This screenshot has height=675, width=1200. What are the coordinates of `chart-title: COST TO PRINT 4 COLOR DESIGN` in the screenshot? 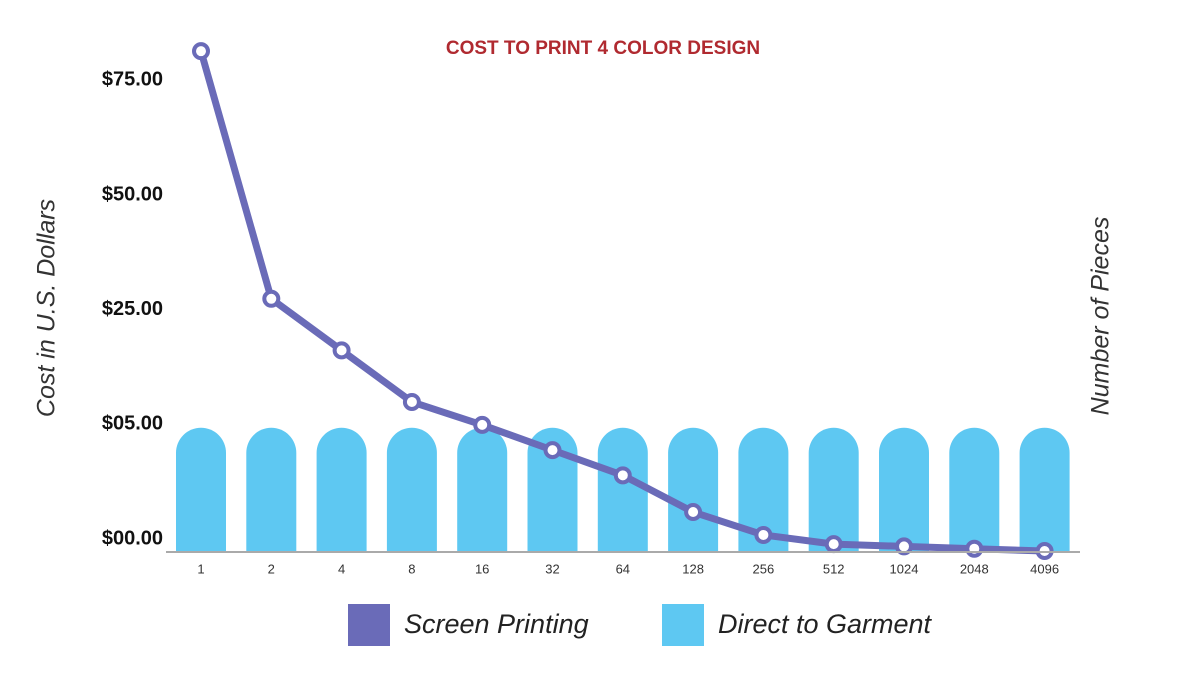 It's located at (603, 48).